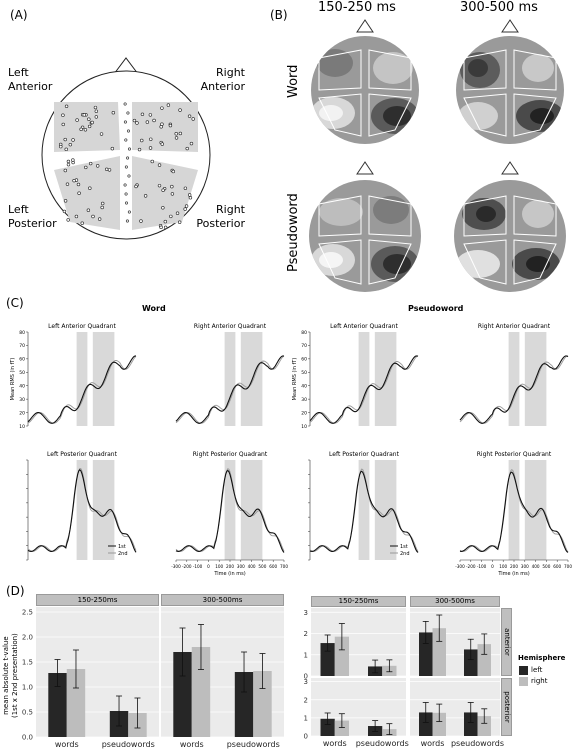  What do you see at coordinates (222, 80) in the screenshot?
I see `label-right-anterior: Right Anterior` at bounding box center [222, 80].